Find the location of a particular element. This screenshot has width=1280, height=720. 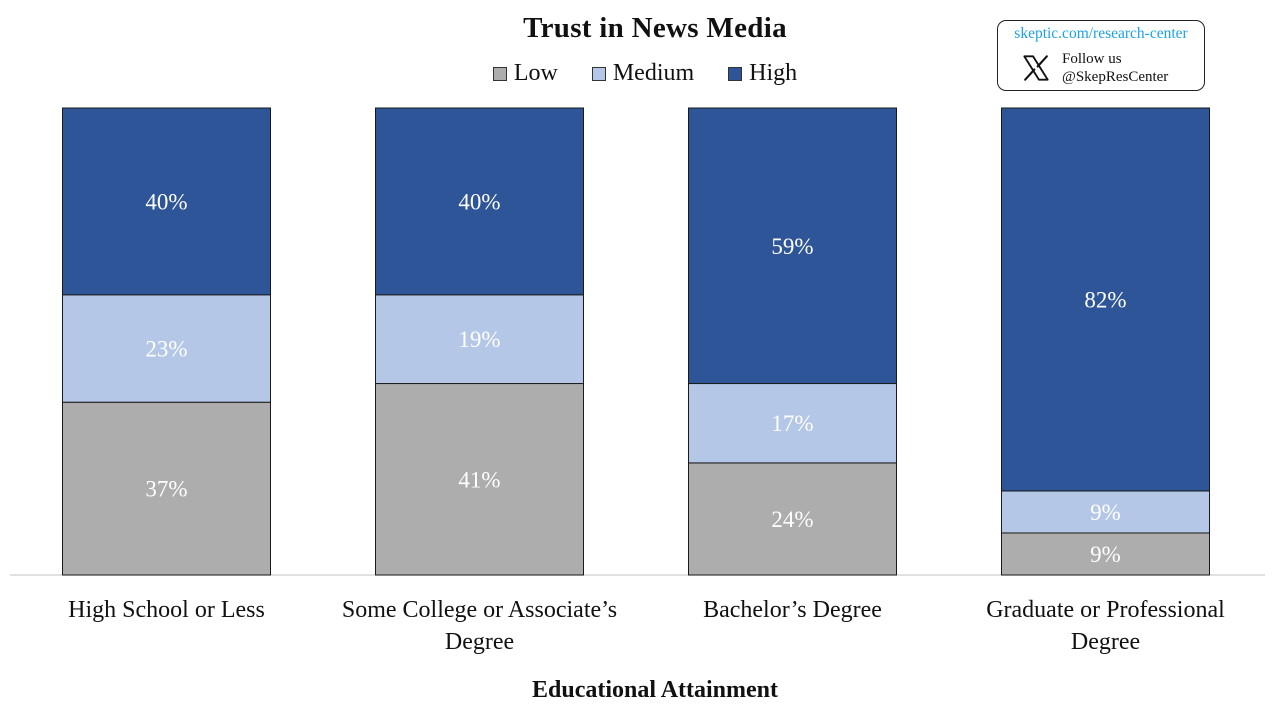

legend-item-low: Low is located at coordinates (525, 73).